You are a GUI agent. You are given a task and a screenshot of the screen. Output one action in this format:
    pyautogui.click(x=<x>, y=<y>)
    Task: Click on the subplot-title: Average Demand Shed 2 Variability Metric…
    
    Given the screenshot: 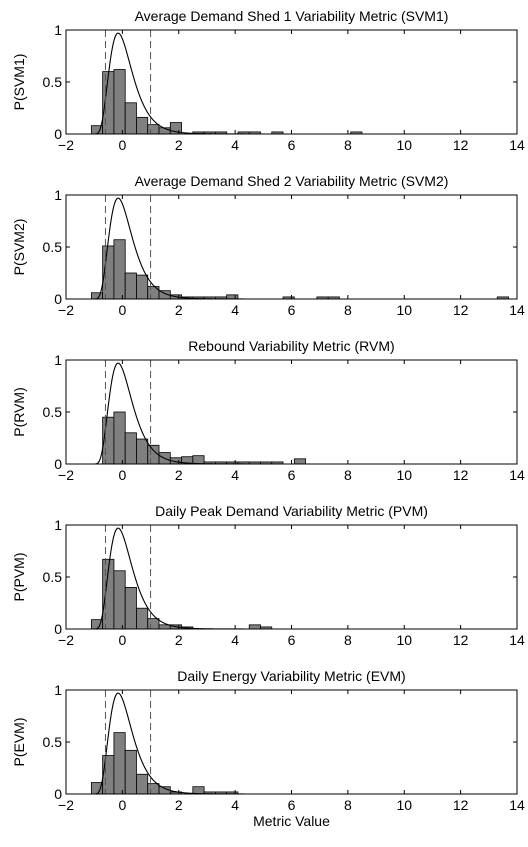 What is the action you would take?
    pyautogui.click(x=292, y=181)
    